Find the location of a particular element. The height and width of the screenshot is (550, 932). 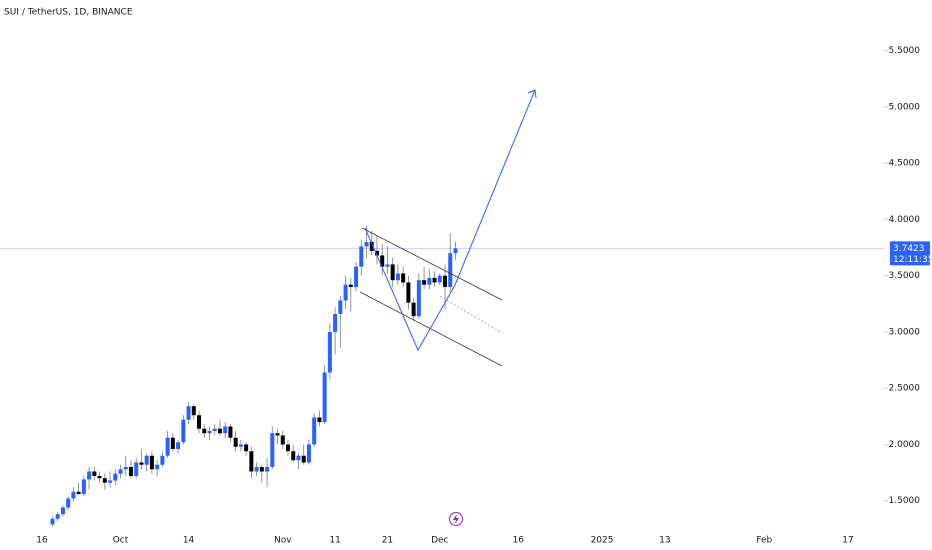

y-tick-label: 5.5000 is located at coordinates (905, 51).